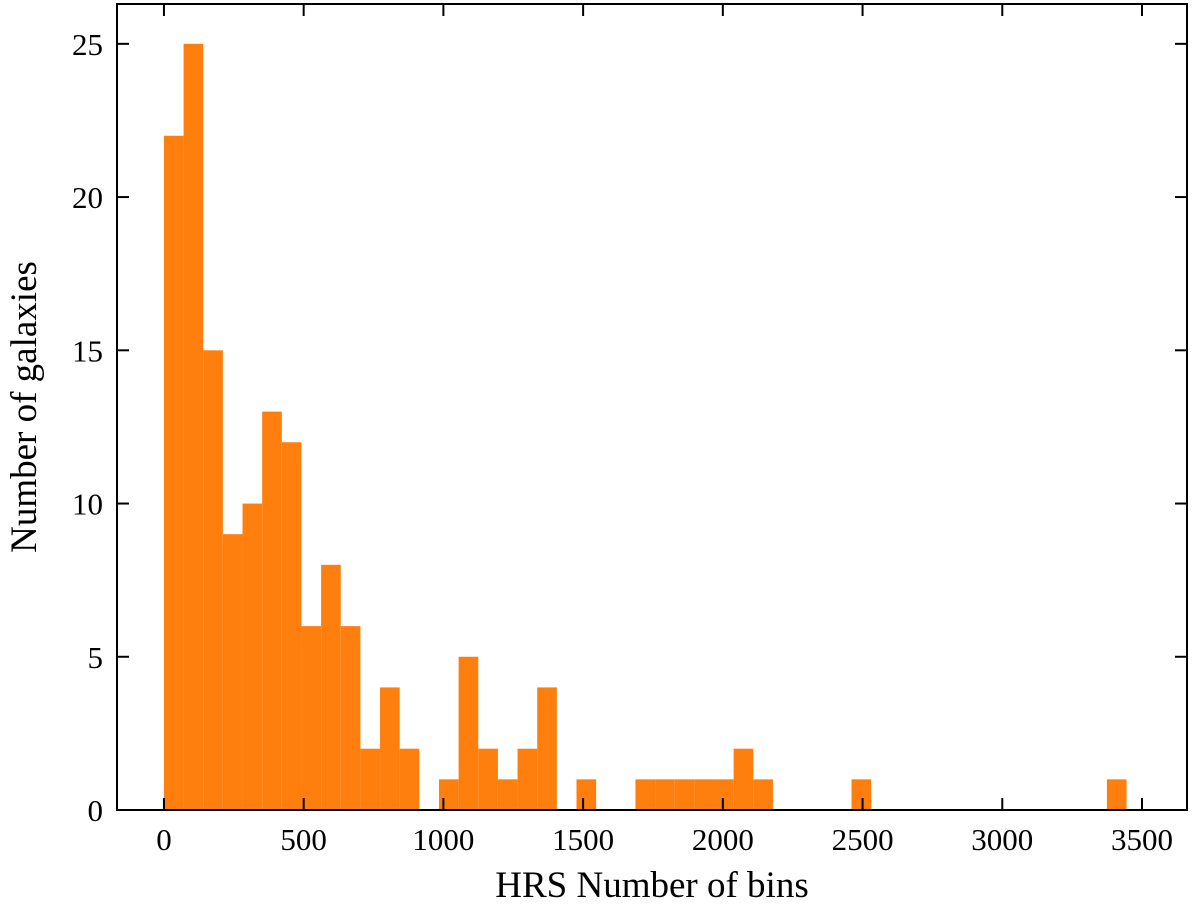 Image resolution: width=1200 pixels, height=911 pixels. I want to click on y-axis-label: Number of galaxies, so click(24, 407).